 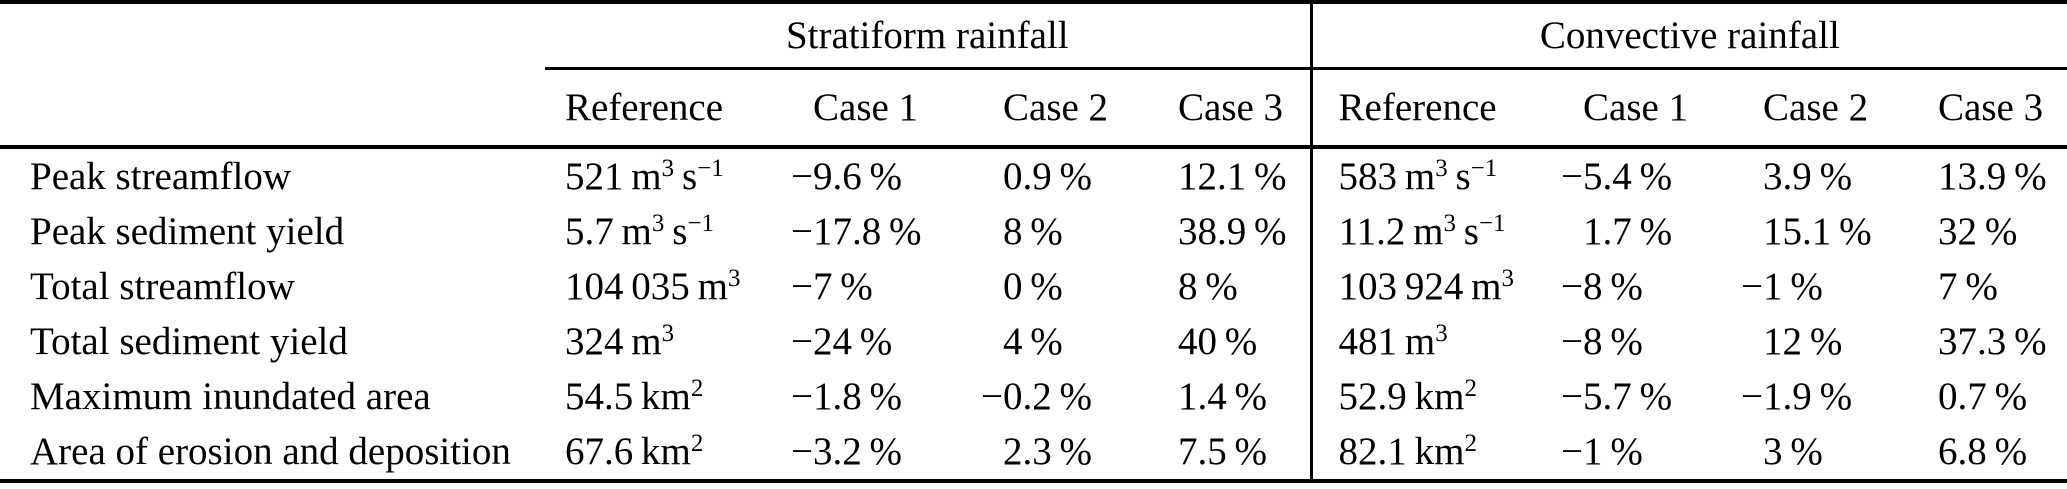 What do you see at coordinates (1688, 36) in the screenshot?
I see `group-header-convective: Convective rainfall` at bounding box center [1688, 36].